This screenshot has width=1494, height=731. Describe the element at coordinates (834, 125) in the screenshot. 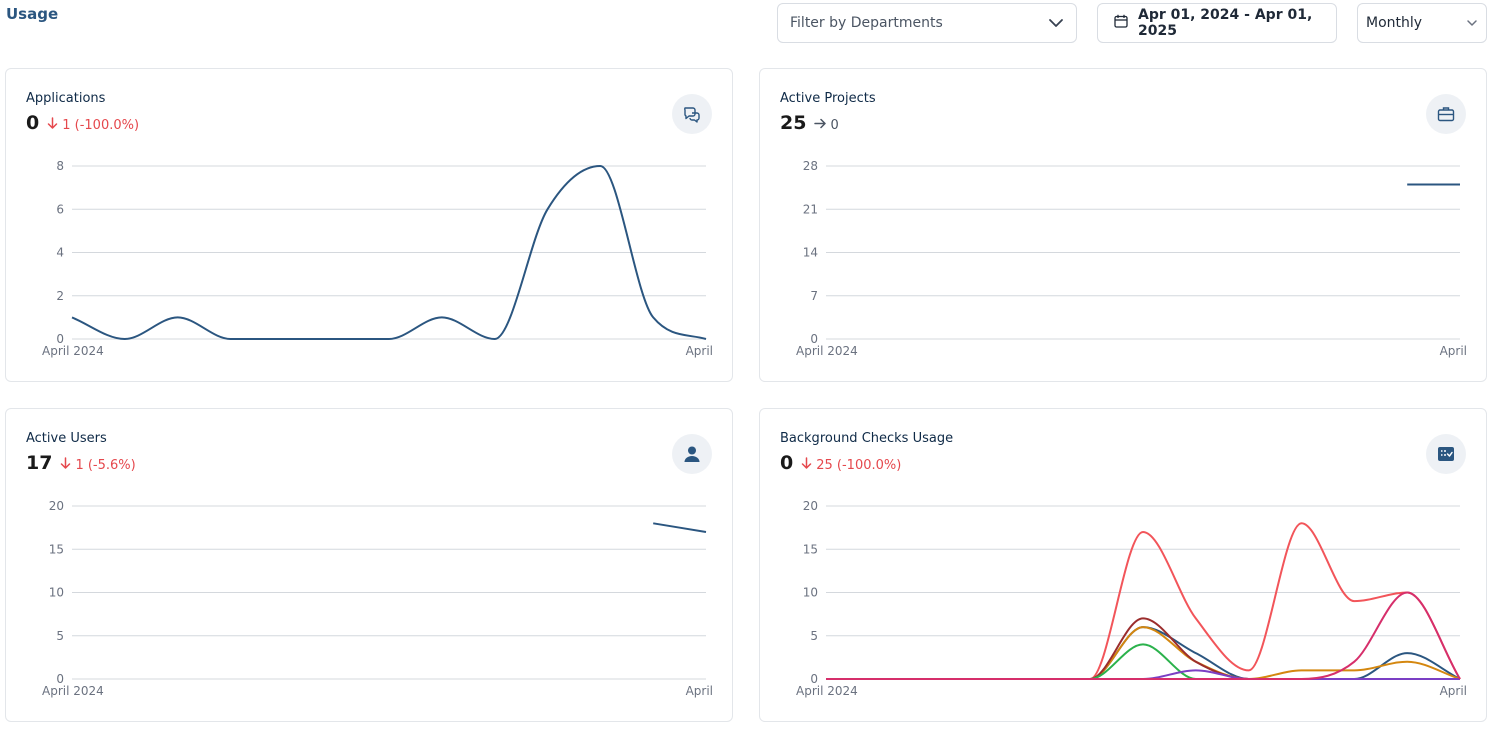

I see `stat-change-text: 0` at that location.